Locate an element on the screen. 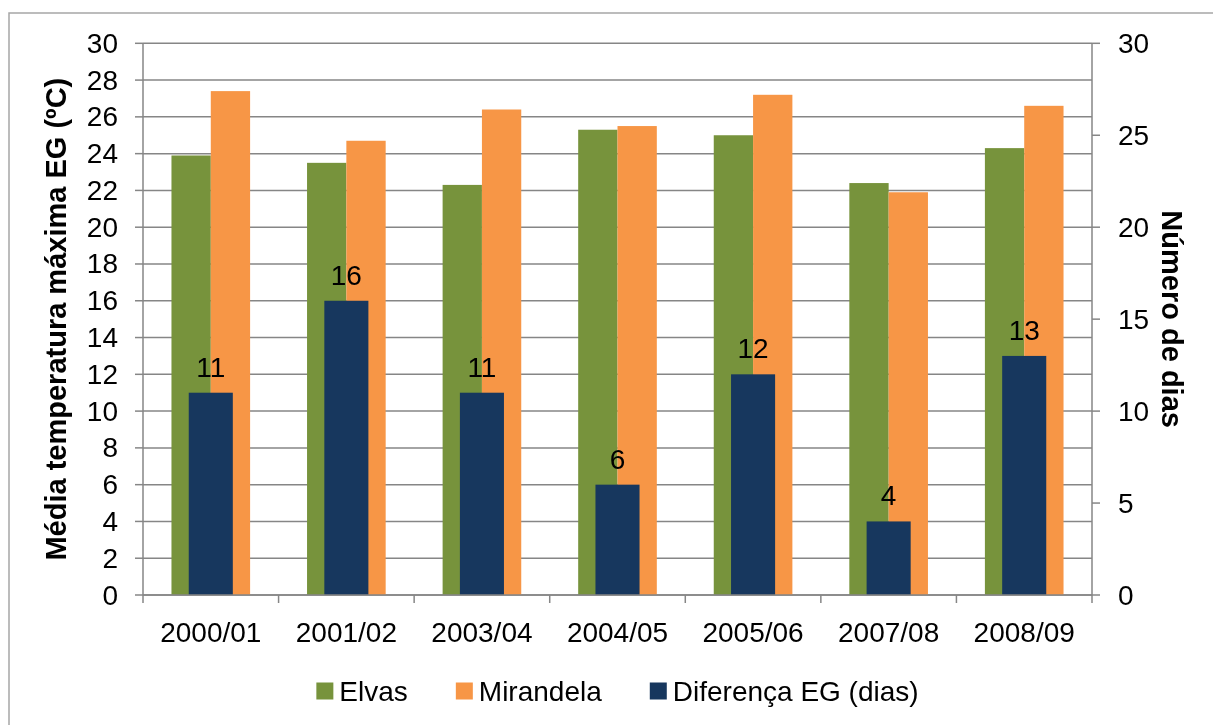 The height and width of the screenshot is (725, 1213). y-tick-label: 30 is located at coordinates (102, 43).